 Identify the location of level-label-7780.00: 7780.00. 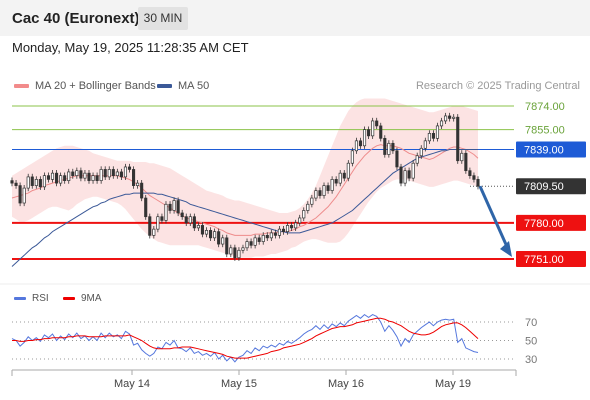
(544, 224).